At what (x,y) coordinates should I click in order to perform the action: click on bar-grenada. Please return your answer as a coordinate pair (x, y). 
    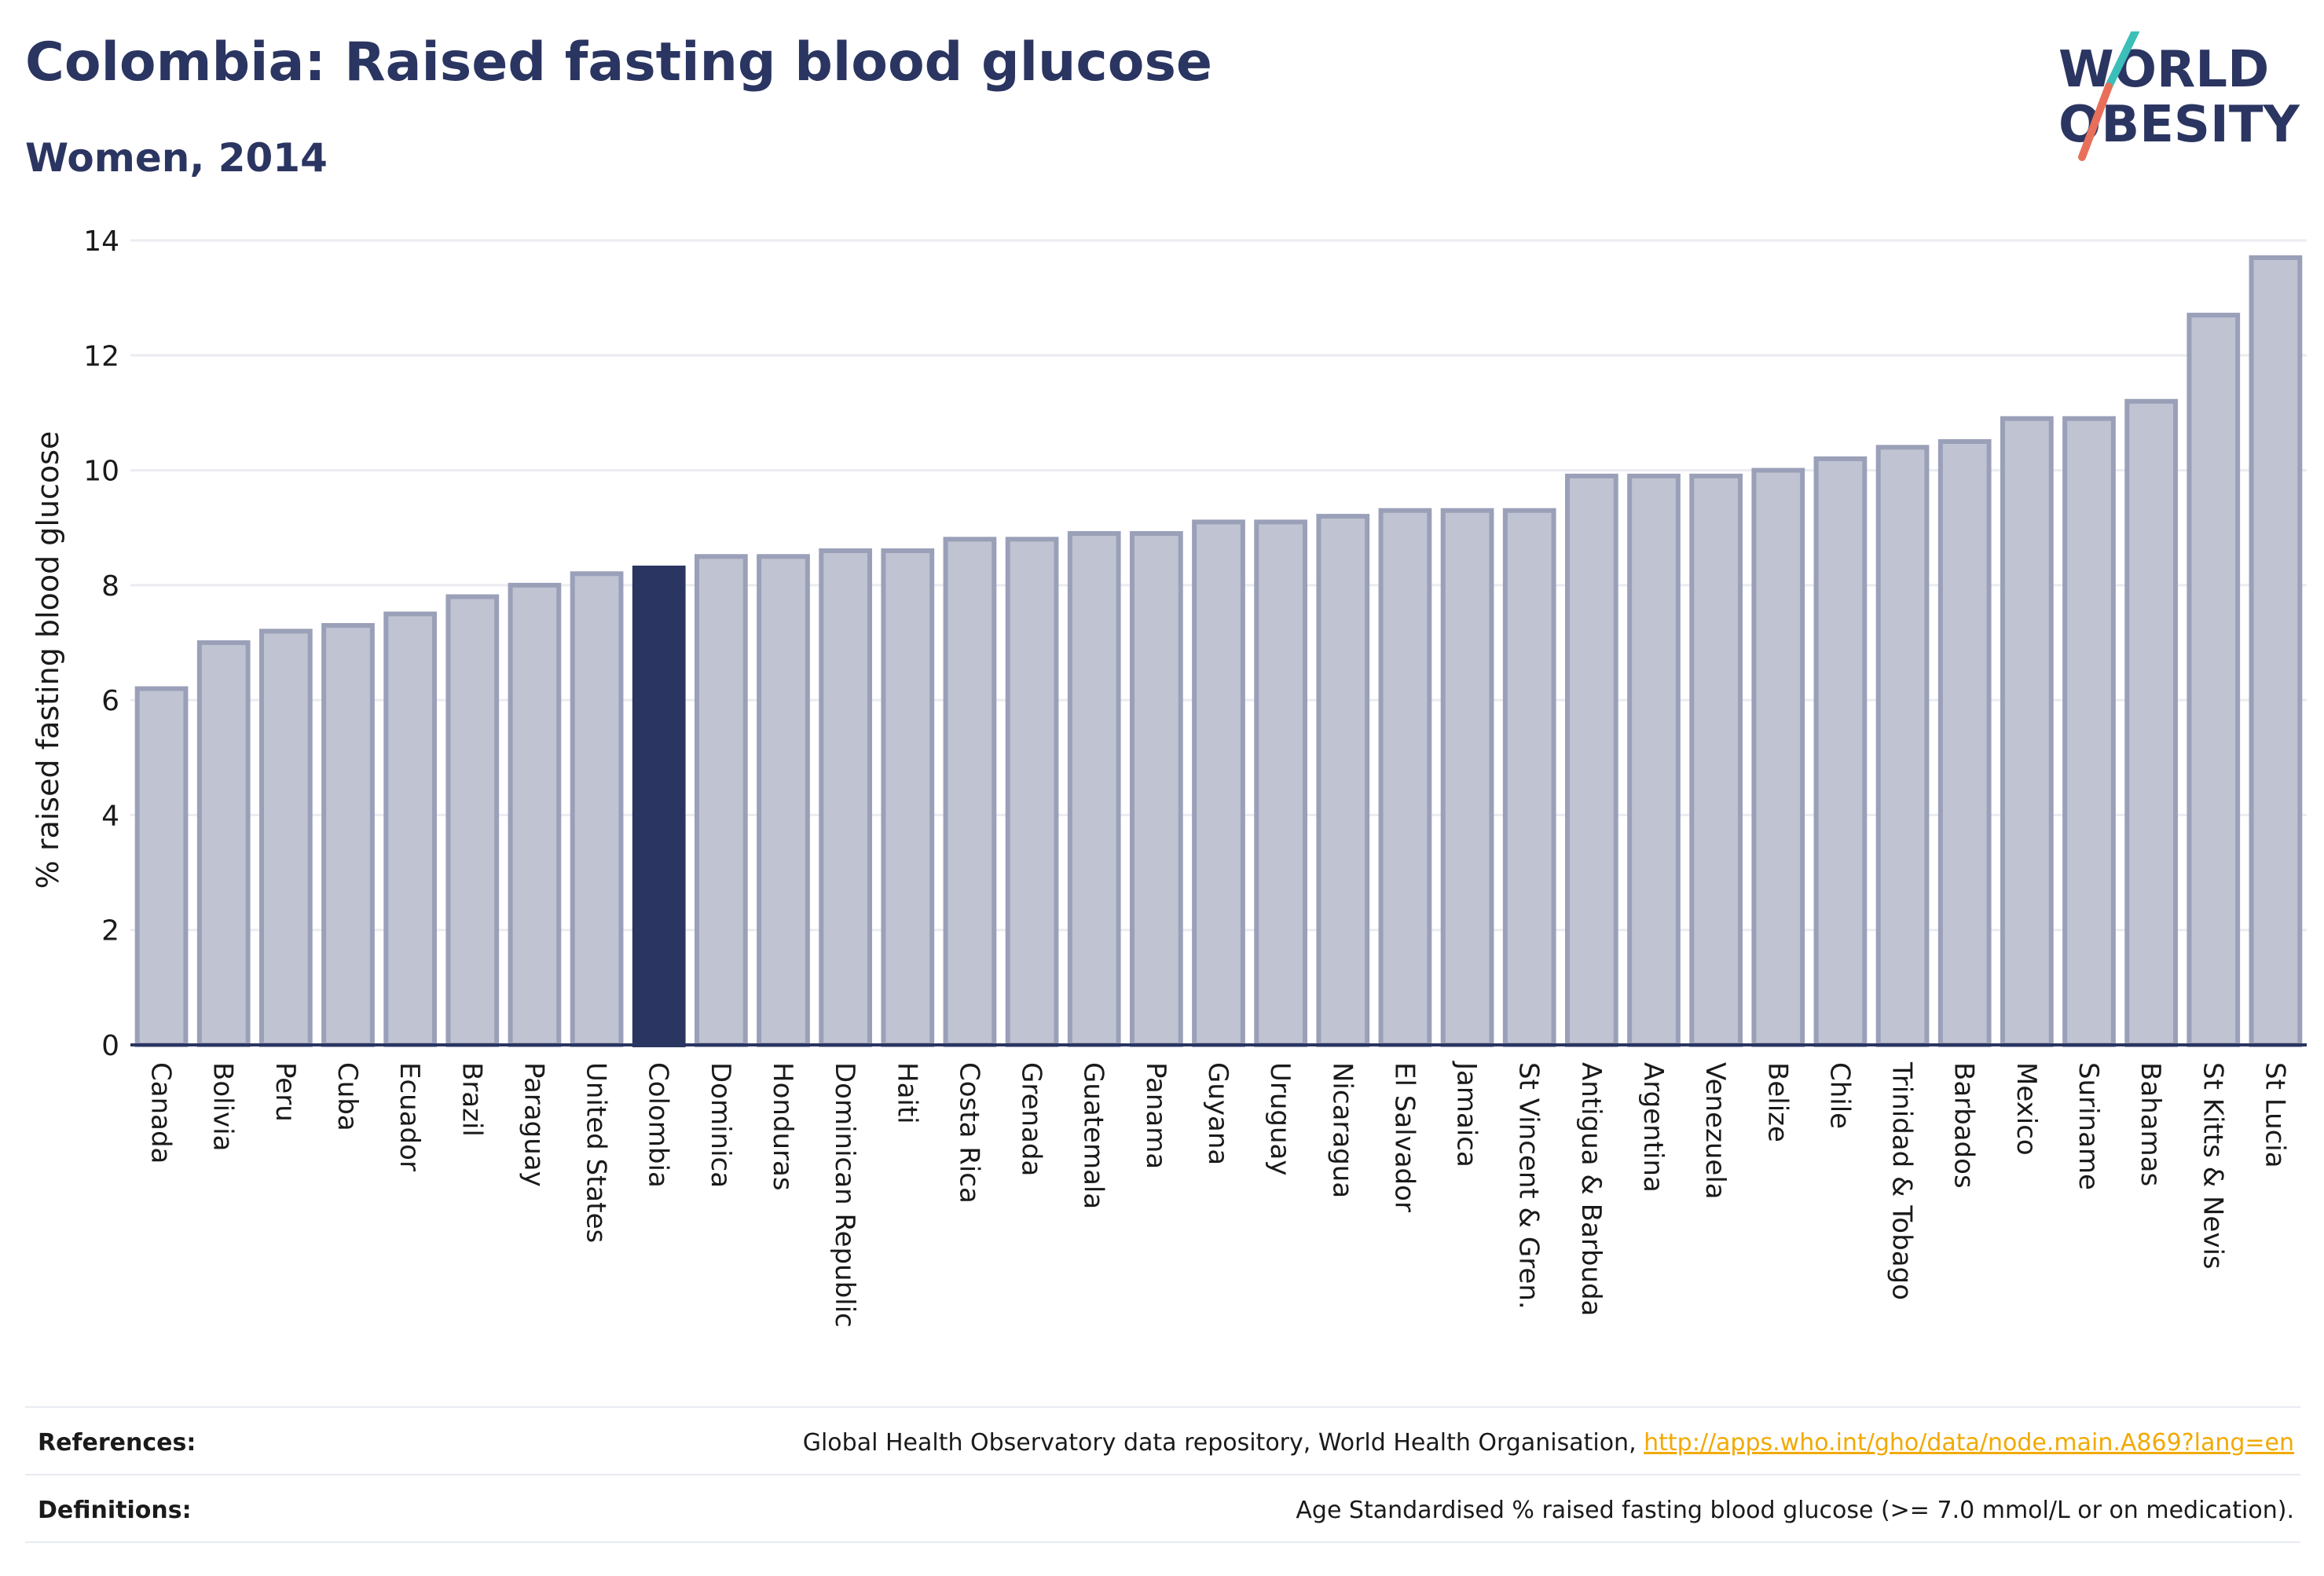
    Looking at the image, I should click on (1032, 792).